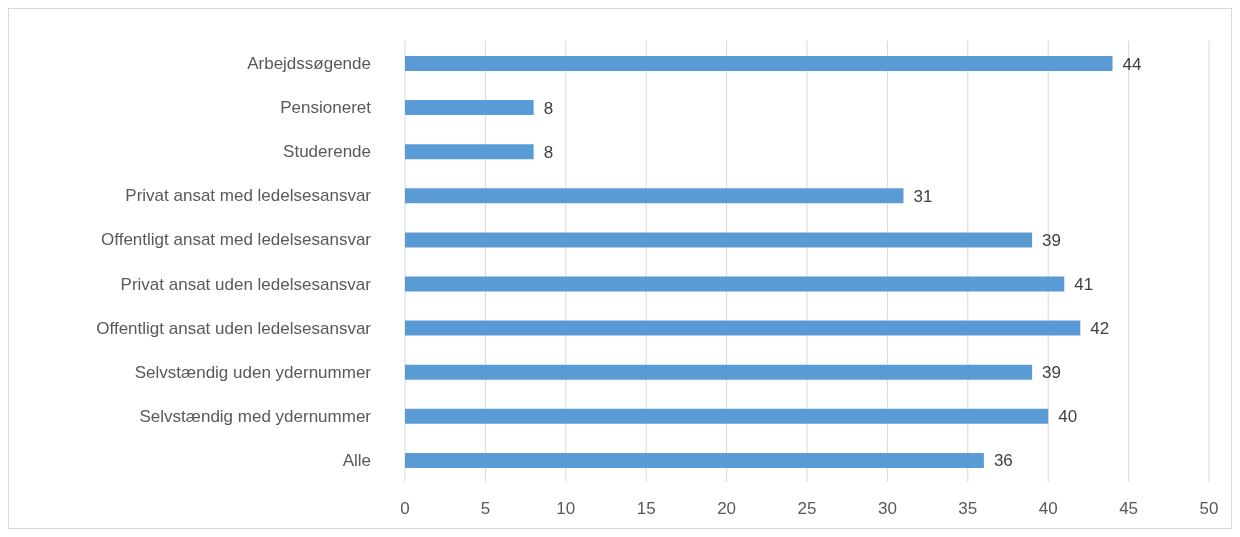 This screenshot has width=1240, height=537. I want to click on x-tick-label: 0, so click(405, 509).